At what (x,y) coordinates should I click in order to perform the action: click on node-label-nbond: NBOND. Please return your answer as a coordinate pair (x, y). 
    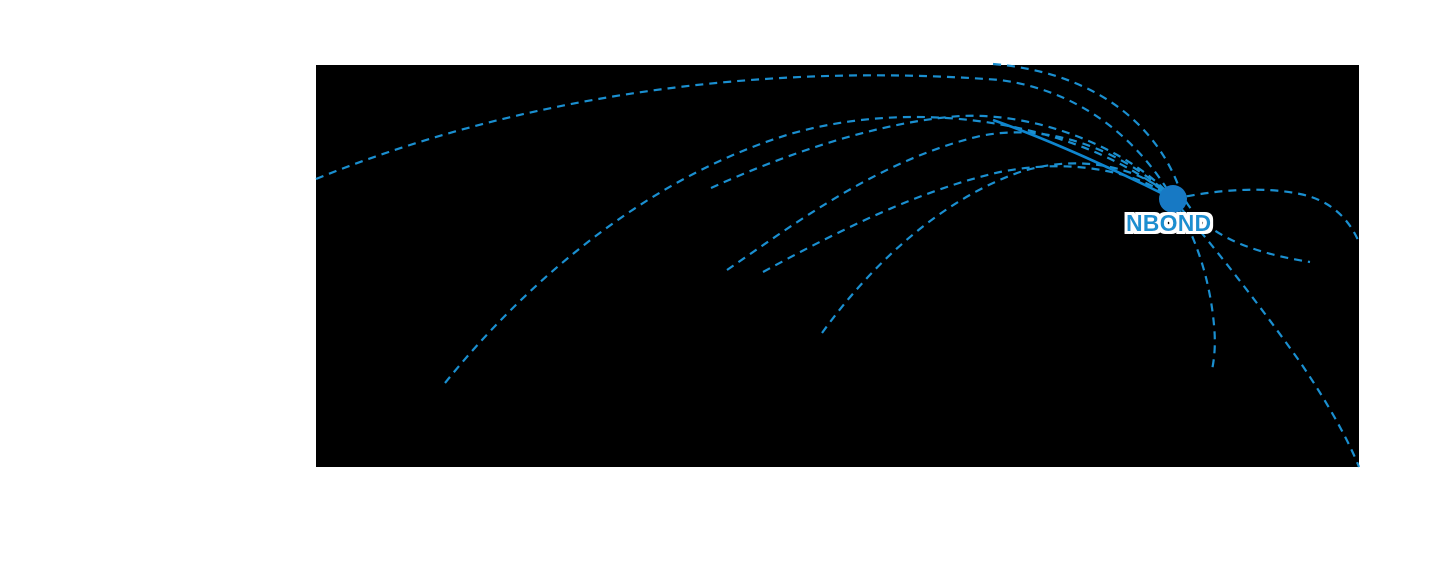
    Looking at the image, I should click on (1168, 223).